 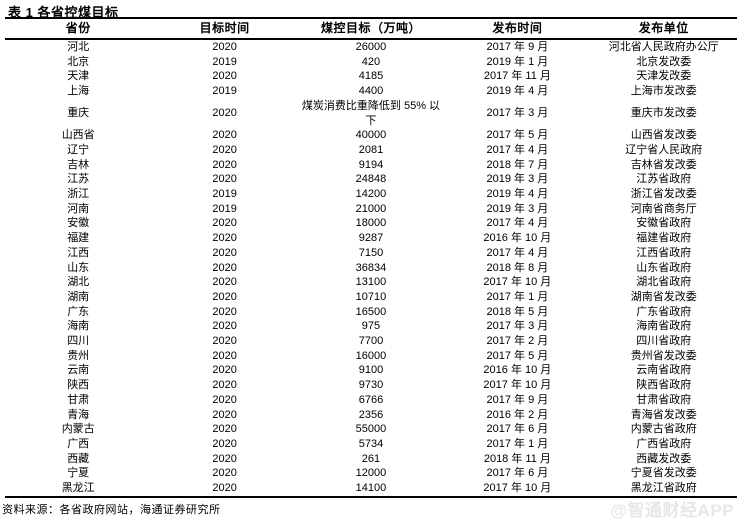 What do you see at coordinates (517, 47) in the screenshot?
I see `table-cell: 2017 年 9 月` at bounding box center [517, 47].